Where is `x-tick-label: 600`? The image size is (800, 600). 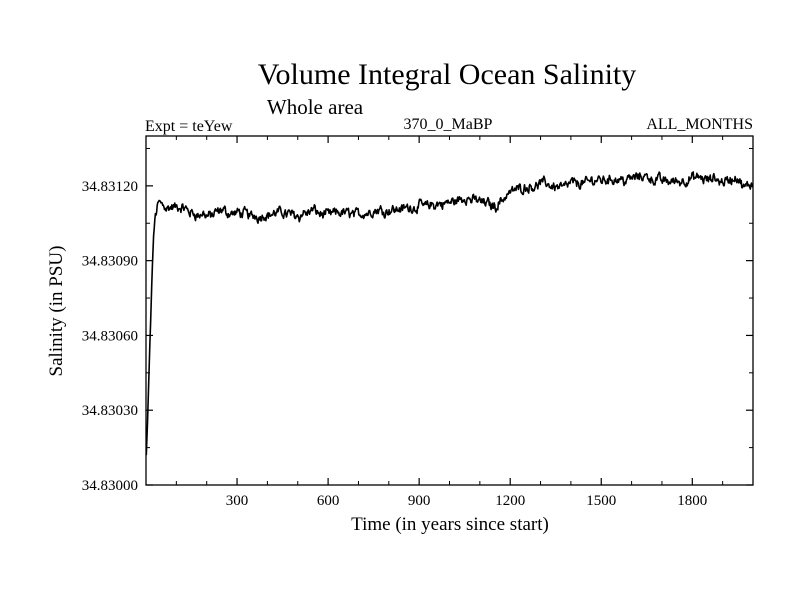
x-tick-label: 600 is located at coordinates (328, 501).